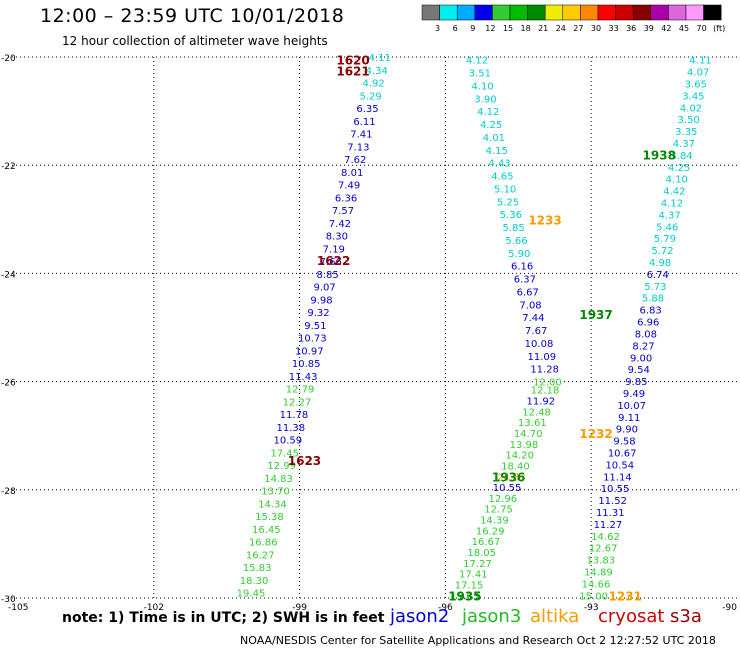  Describe the element at coordinates (8, 492) in the screenshot. I see `y-tick-label: -28` at that location.